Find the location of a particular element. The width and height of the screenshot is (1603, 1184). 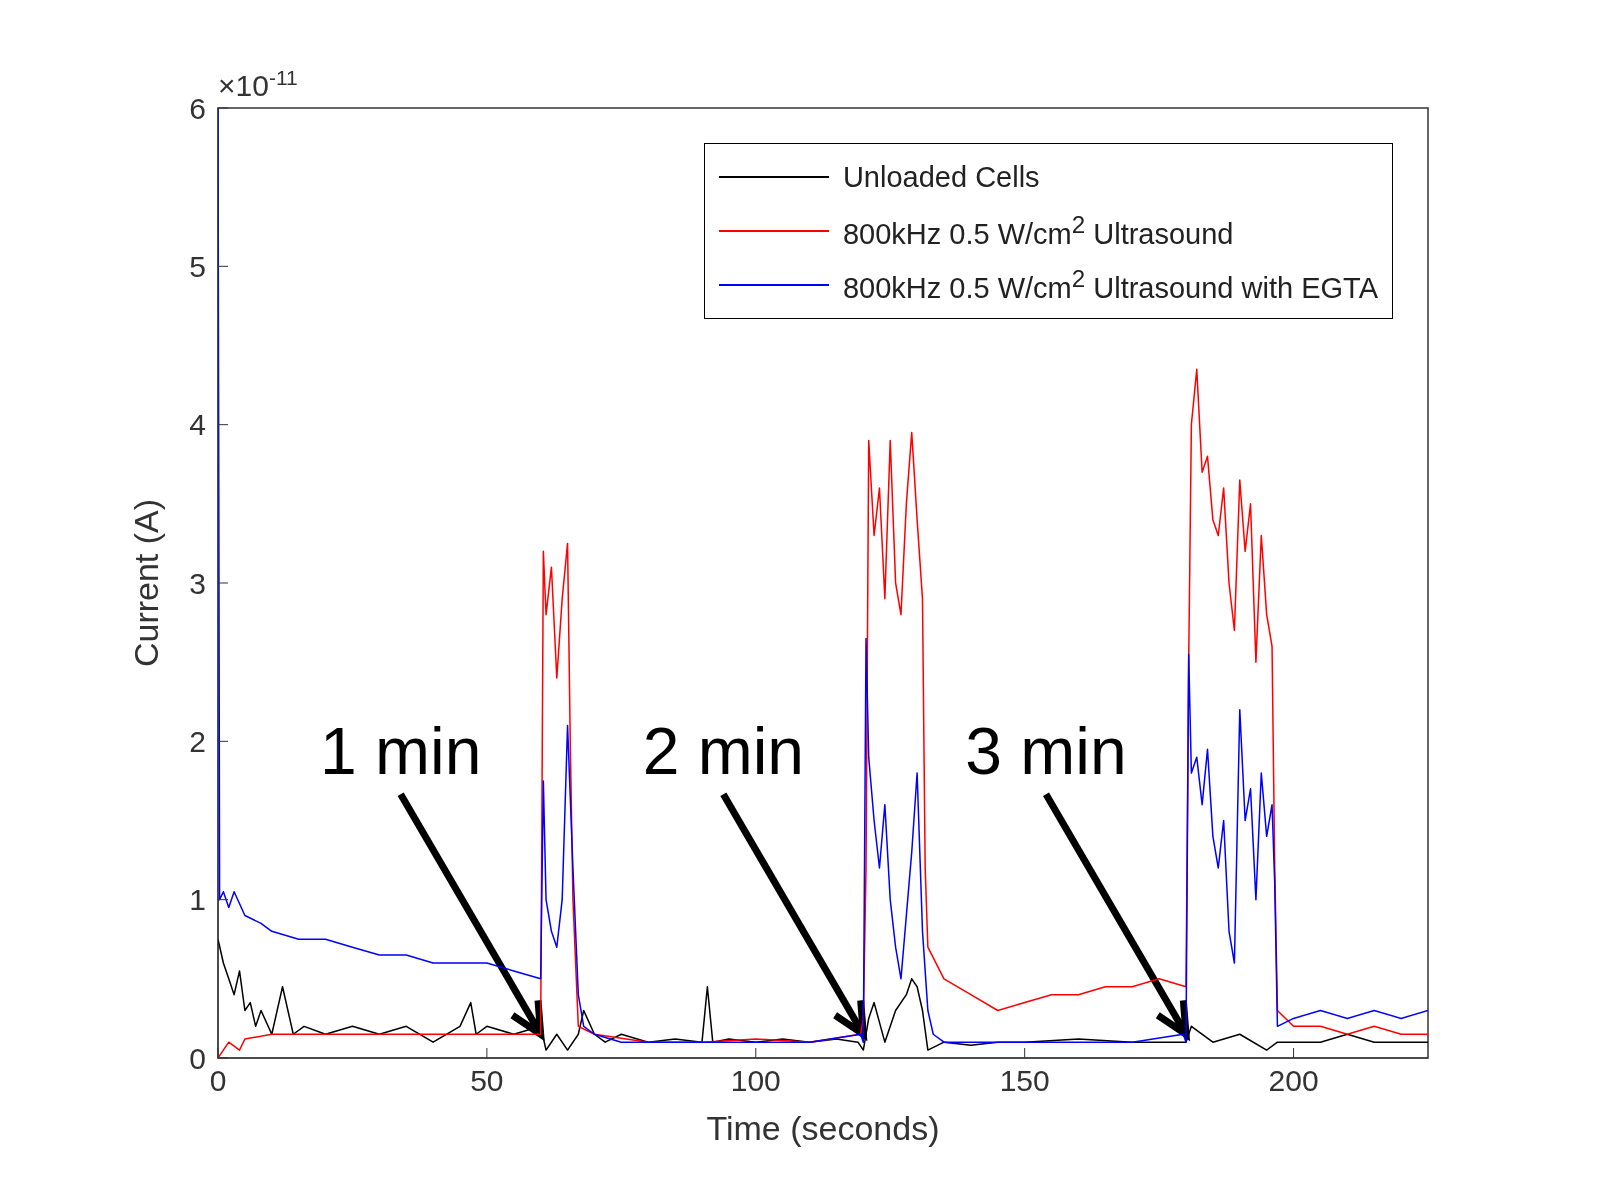

x-tick-label: 150 is located at coordinates (1024, 1081).